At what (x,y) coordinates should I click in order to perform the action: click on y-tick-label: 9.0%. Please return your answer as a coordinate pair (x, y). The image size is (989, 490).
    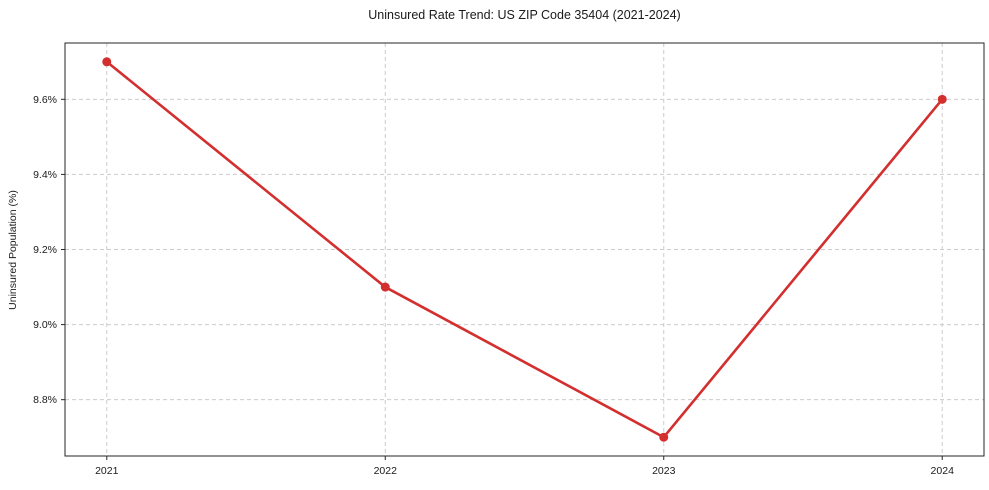
    Looking at the image, I should click on (45, 325).